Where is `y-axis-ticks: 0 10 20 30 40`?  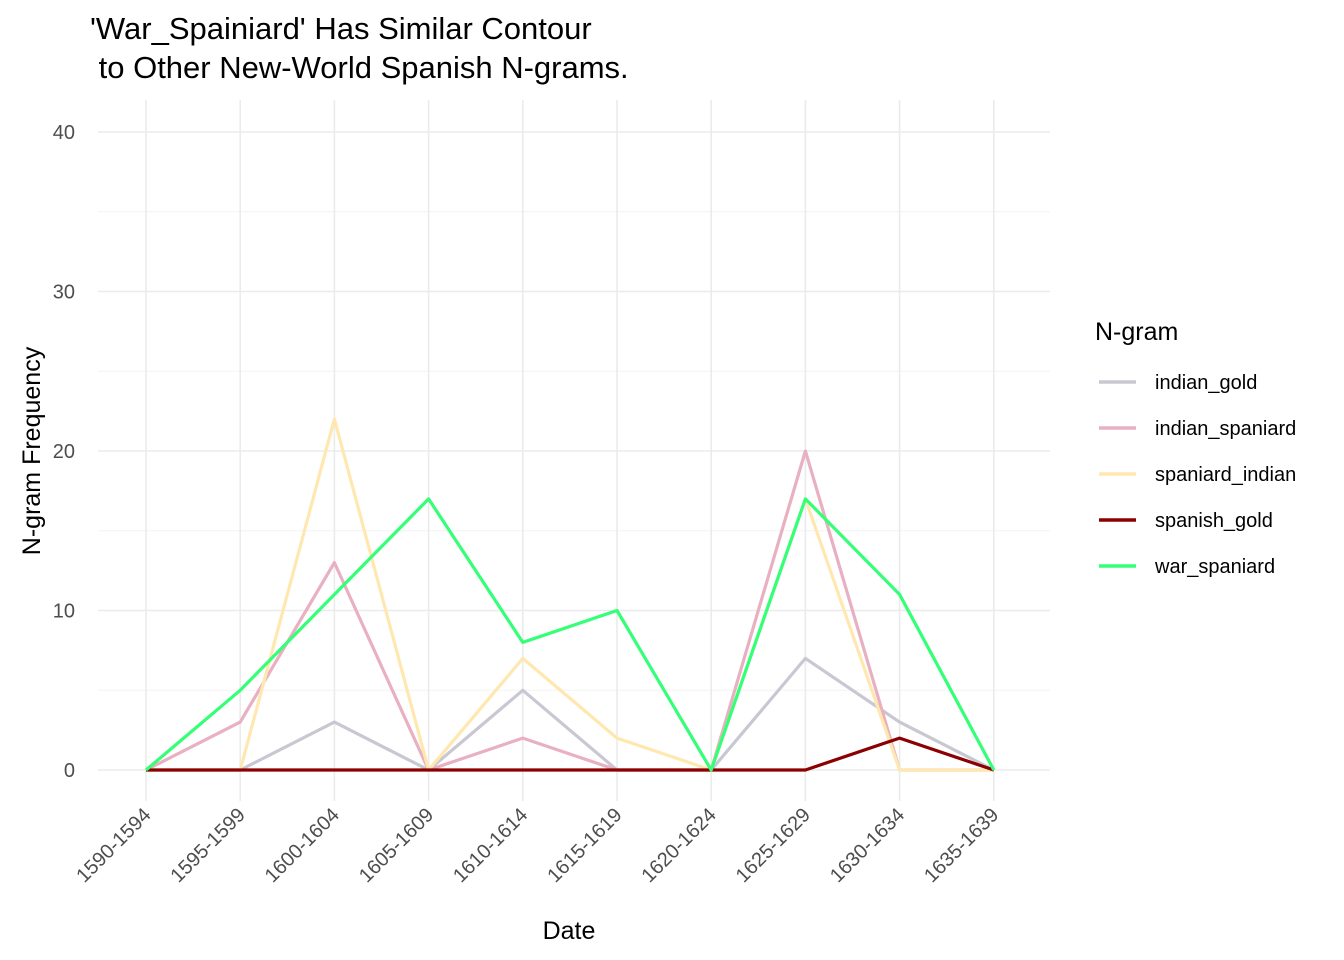 y-axis-ticks: 0 10 20 30 40 is located at coordinates (64, 452).